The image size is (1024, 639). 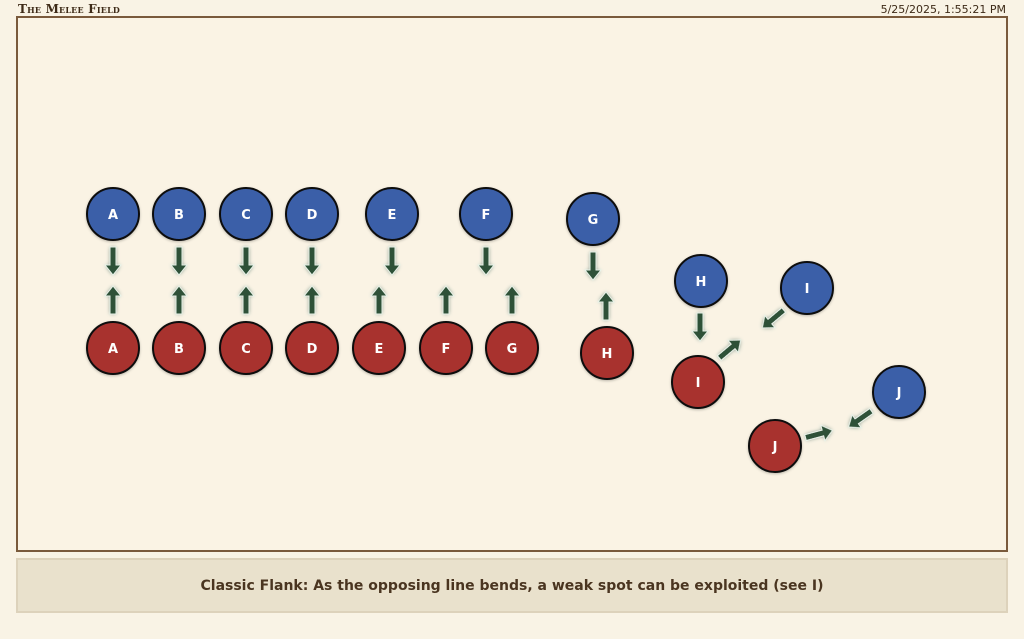 I want to click on blue-unit-label: B, so click(x=179, y=215).